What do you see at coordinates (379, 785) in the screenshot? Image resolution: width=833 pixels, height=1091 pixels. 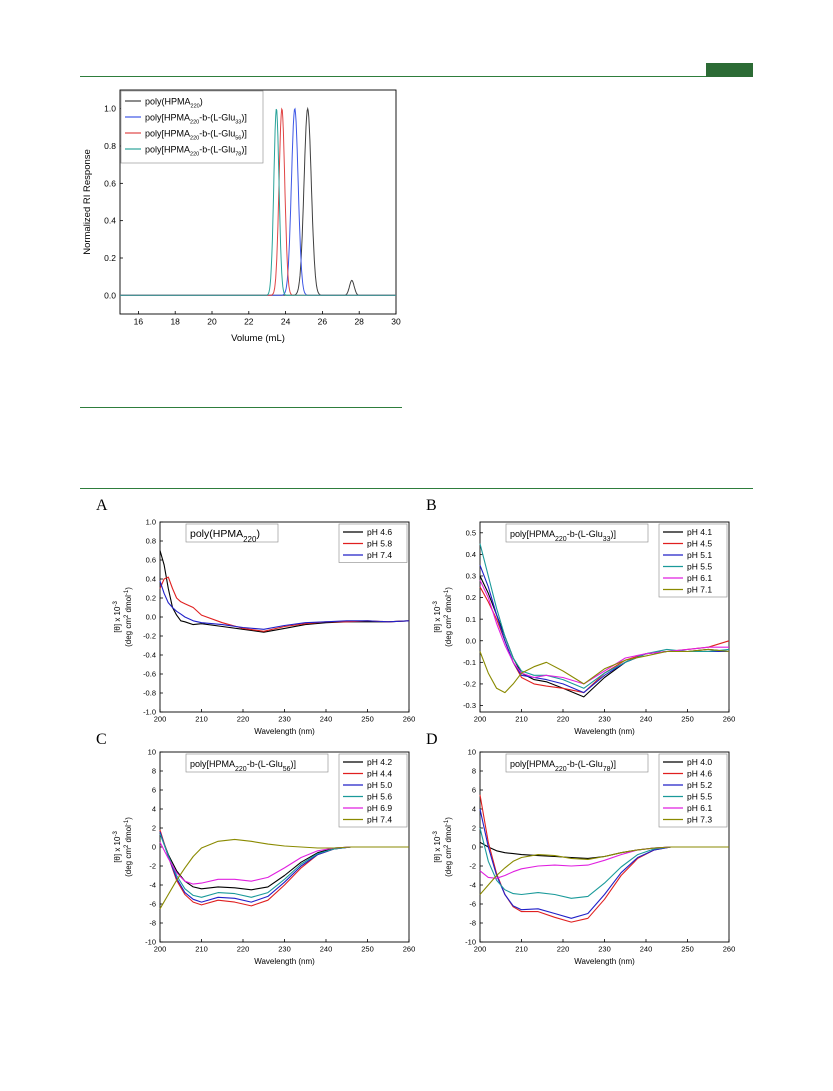 I see `legend-entry: pH 5.0` at bounding box center [379, 785].